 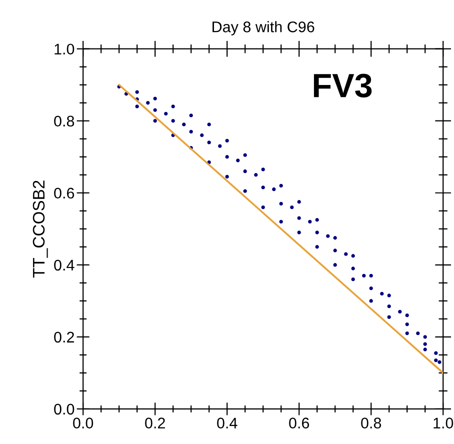 What do you see at coordinates (83, 423) in the screenshot?
I see `x-tick-label: 0.0` at bounding box center [83, 423].